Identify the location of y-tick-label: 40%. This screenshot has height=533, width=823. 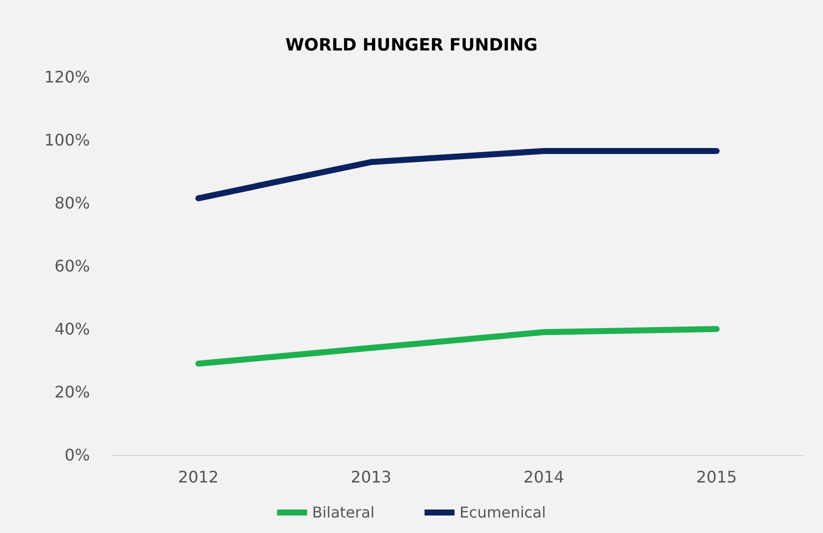
(72, 329).